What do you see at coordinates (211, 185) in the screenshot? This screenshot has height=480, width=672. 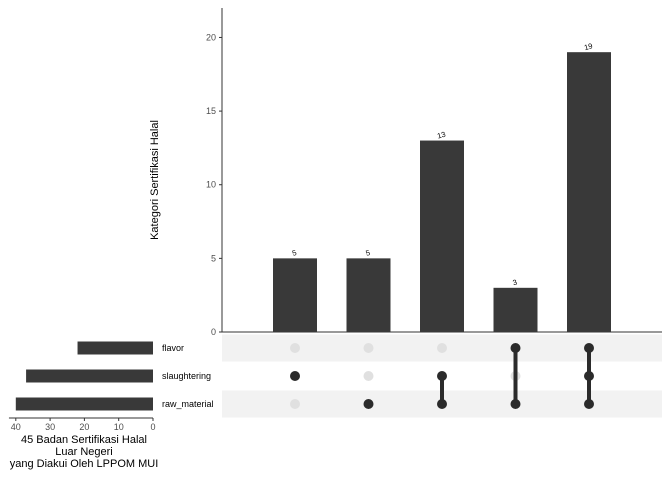 I see `y-tick-label: 10` at bounding box center [211, 185].